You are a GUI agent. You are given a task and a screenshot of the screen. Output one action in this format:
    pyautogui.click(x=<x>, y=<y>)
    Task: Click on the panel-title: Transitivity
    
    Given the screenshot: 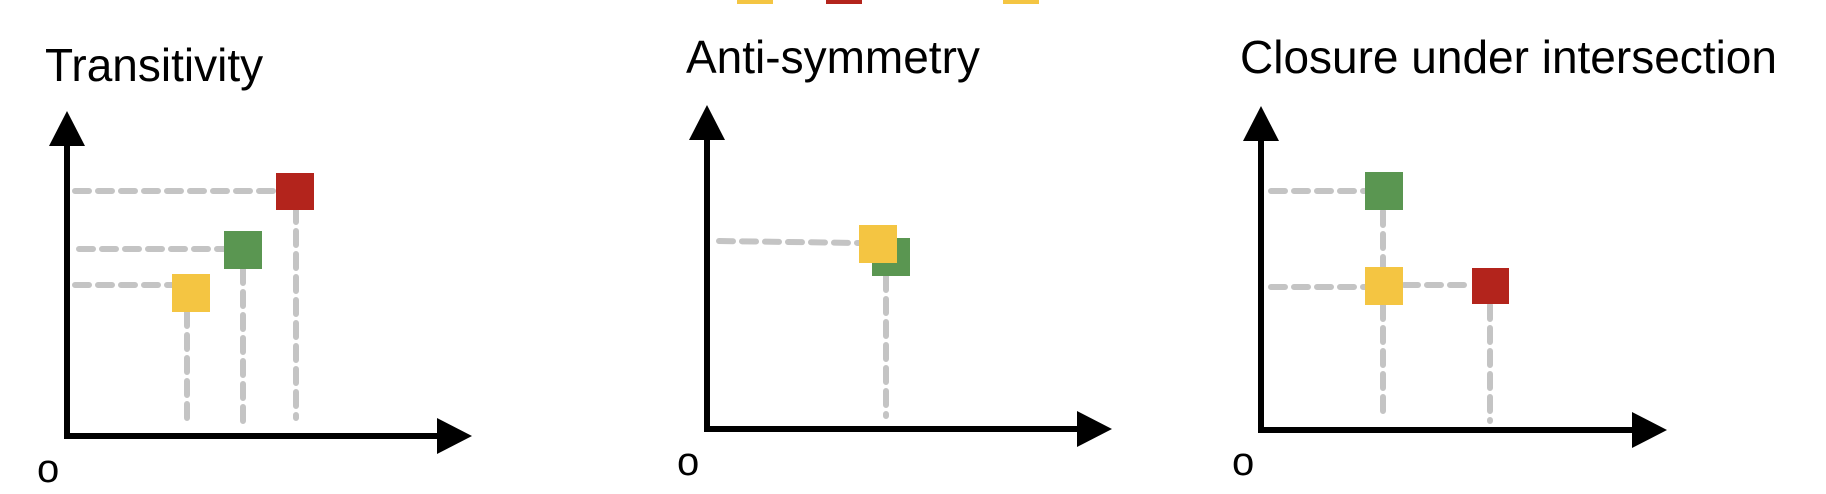 What is the action you would take?
    pyautogui.click(x=154, y=65)
    